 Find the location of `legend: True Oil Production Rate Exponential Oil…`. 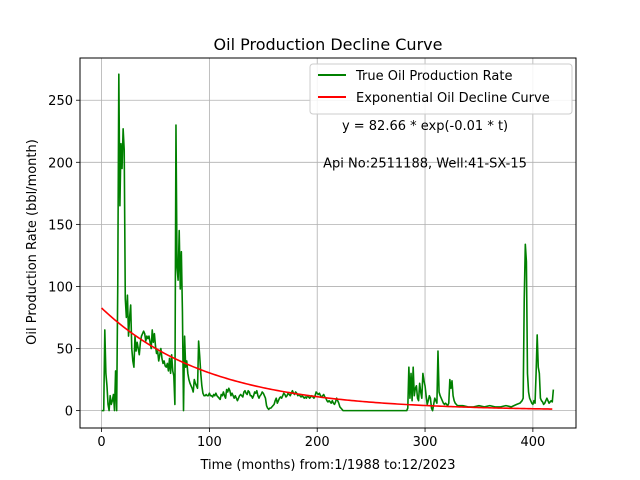

legend: True Oil Production Rate Exponential Oil… is located at coordinates (441, 89).